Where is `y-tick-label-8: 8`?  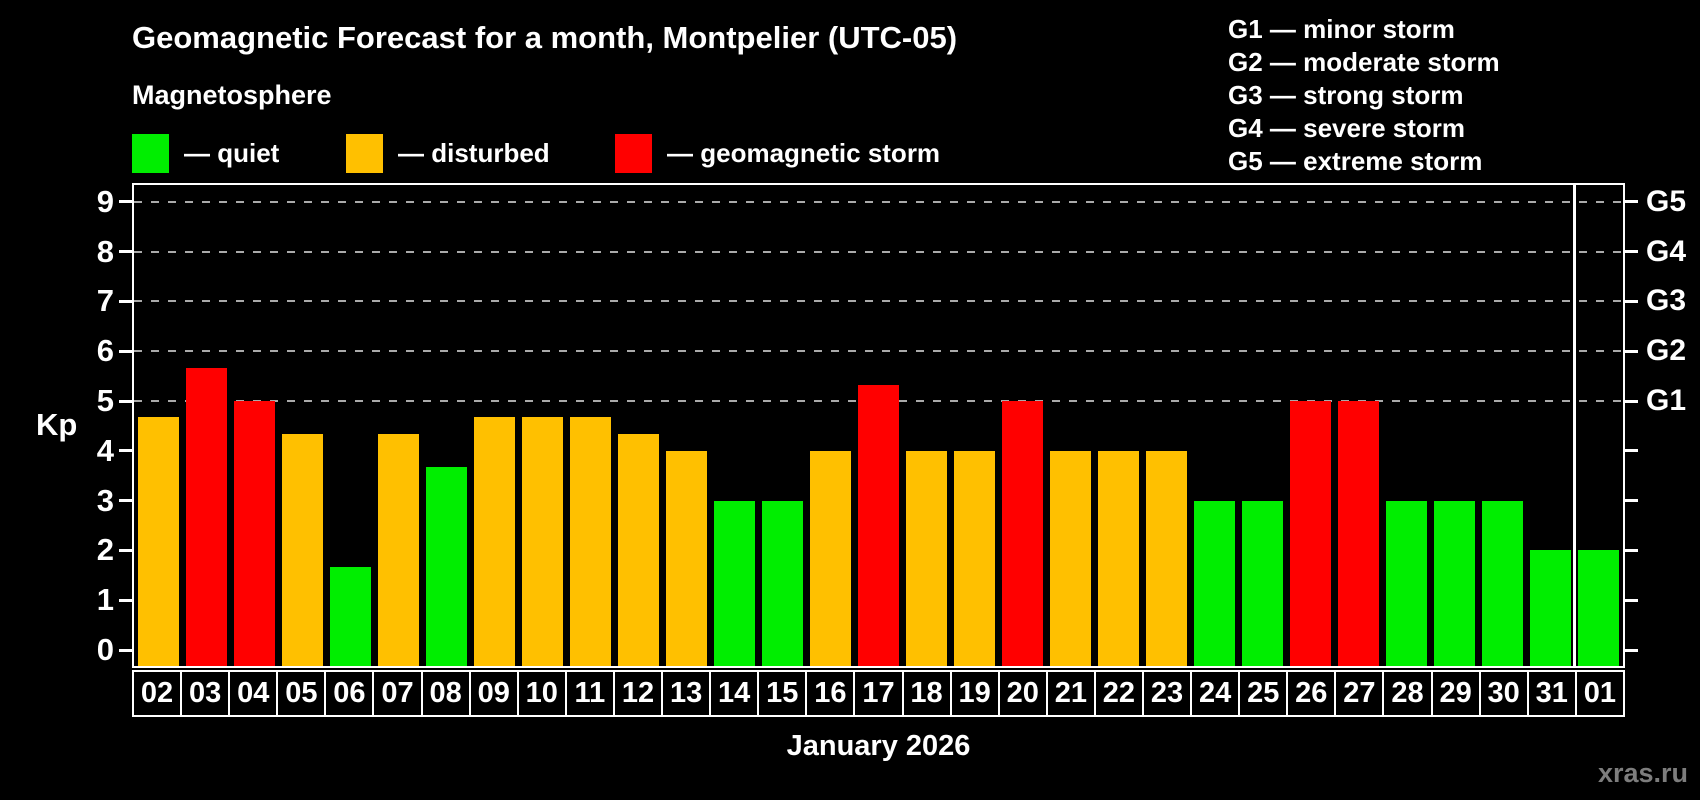
y-tick-label-8: 8 is located at coordinates (105, 251).